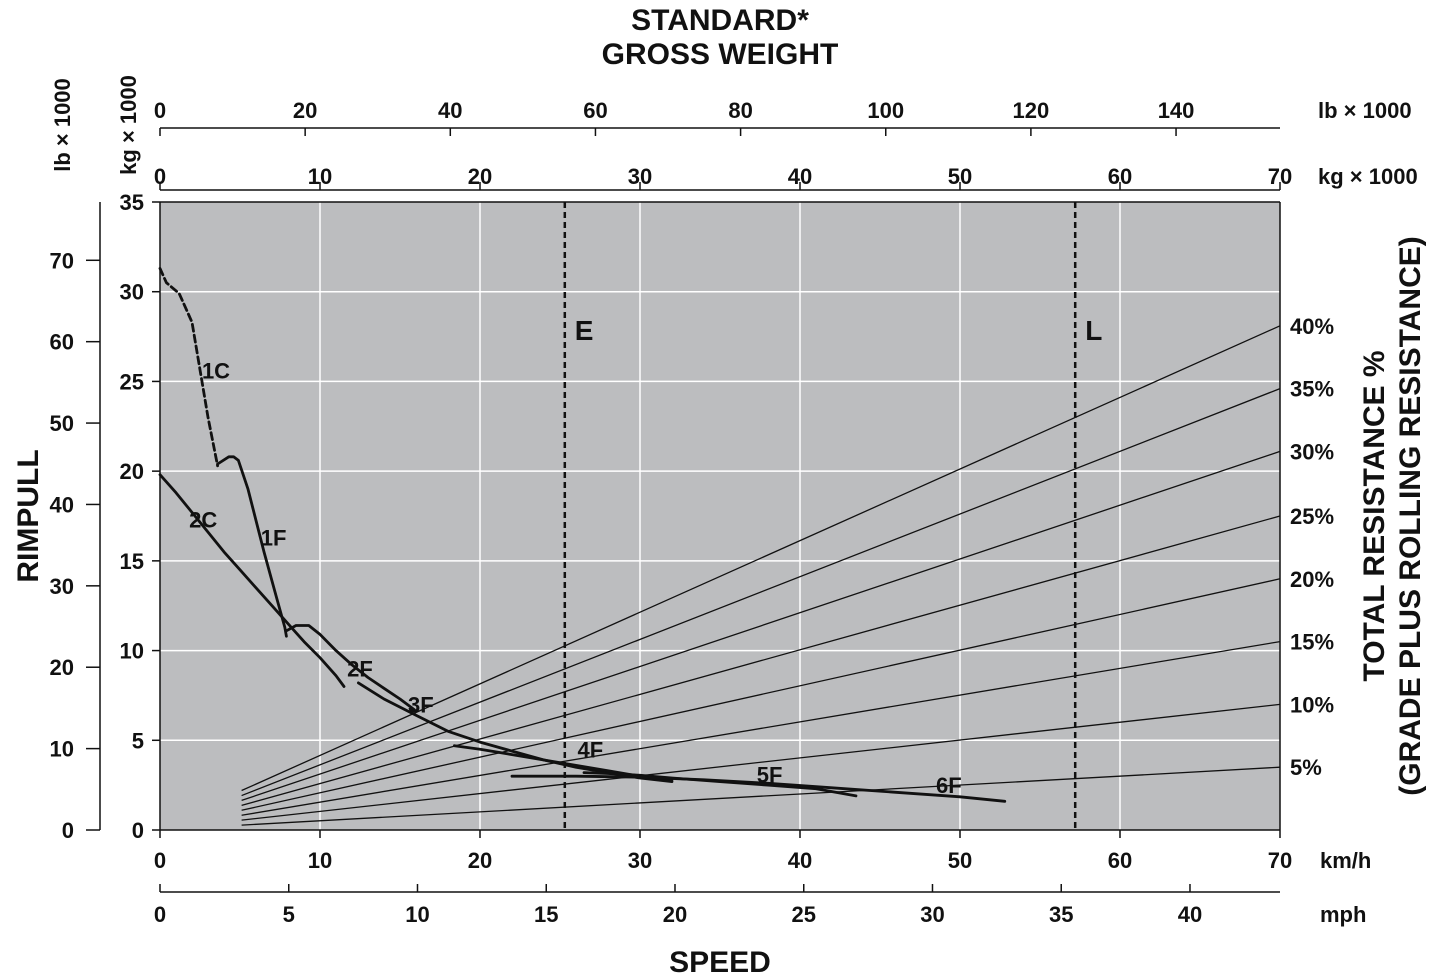 The image size is (1440, 978). Describe the element at coordinates (1280, 860) in the screenshot. I see `speed-kmh-tick-label: 70` at that location.